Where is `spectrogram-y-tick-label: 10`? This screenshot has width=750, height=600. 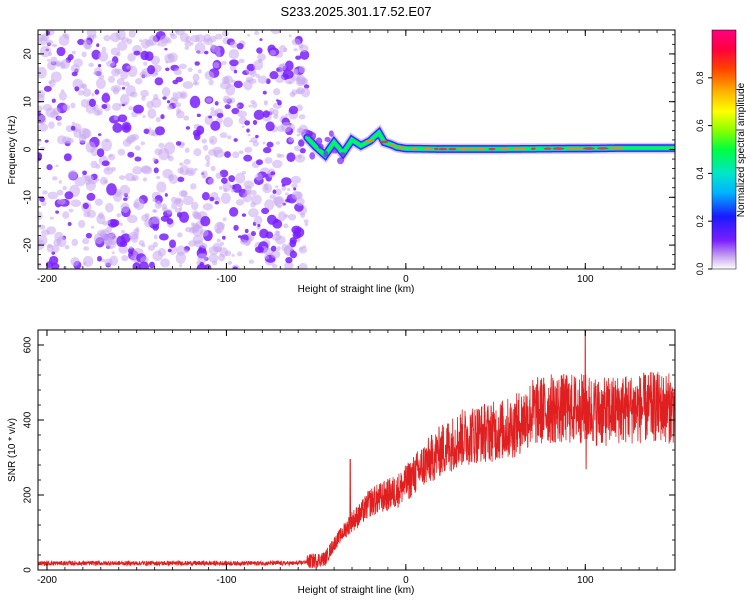
spectrogram-y-tick-label: 10 is located at coordinates (28, 102).